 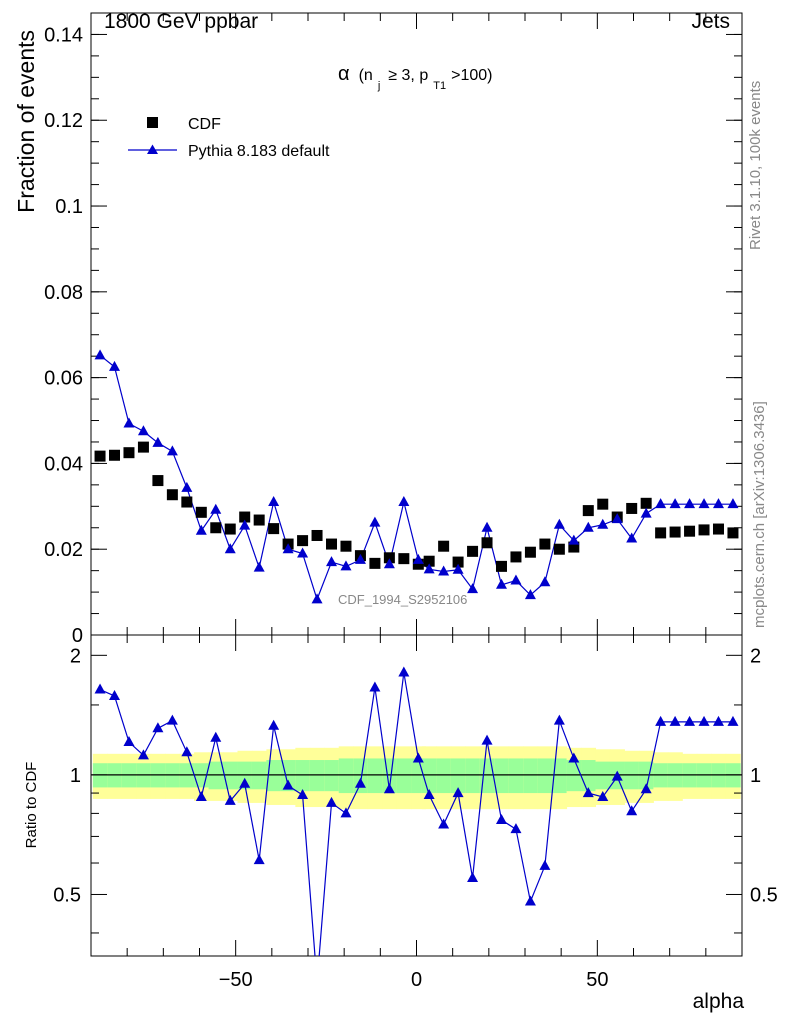 What do you see at coordinates (31, 805) in the screenshot?
I see `ratio-ylabel: Ratio to CDF` at bounding box center [31, 805].